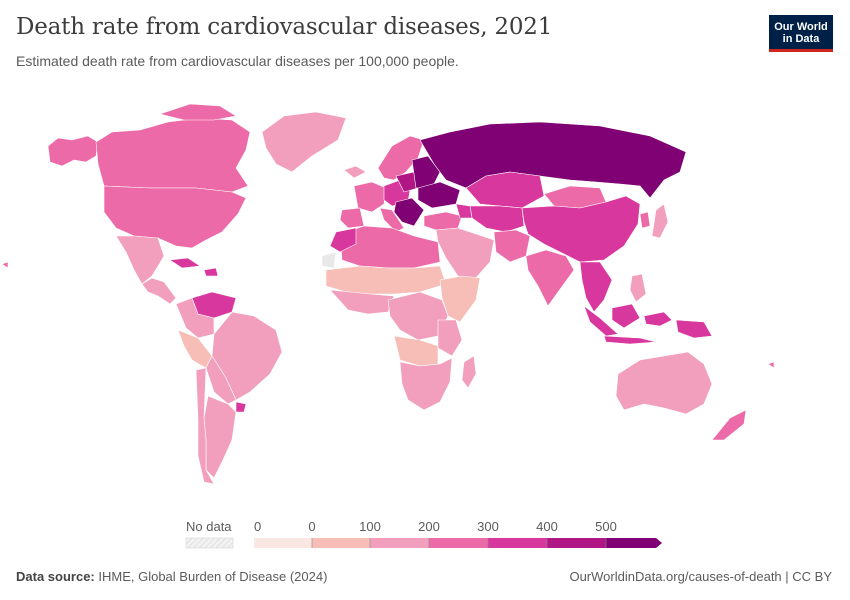 Image resolution: width=850 pixels, height=600 pixels. What do you see at coordinates (241, 407) in the screenshot?
I see `region-uruguay` at bounding box center [241, 407].